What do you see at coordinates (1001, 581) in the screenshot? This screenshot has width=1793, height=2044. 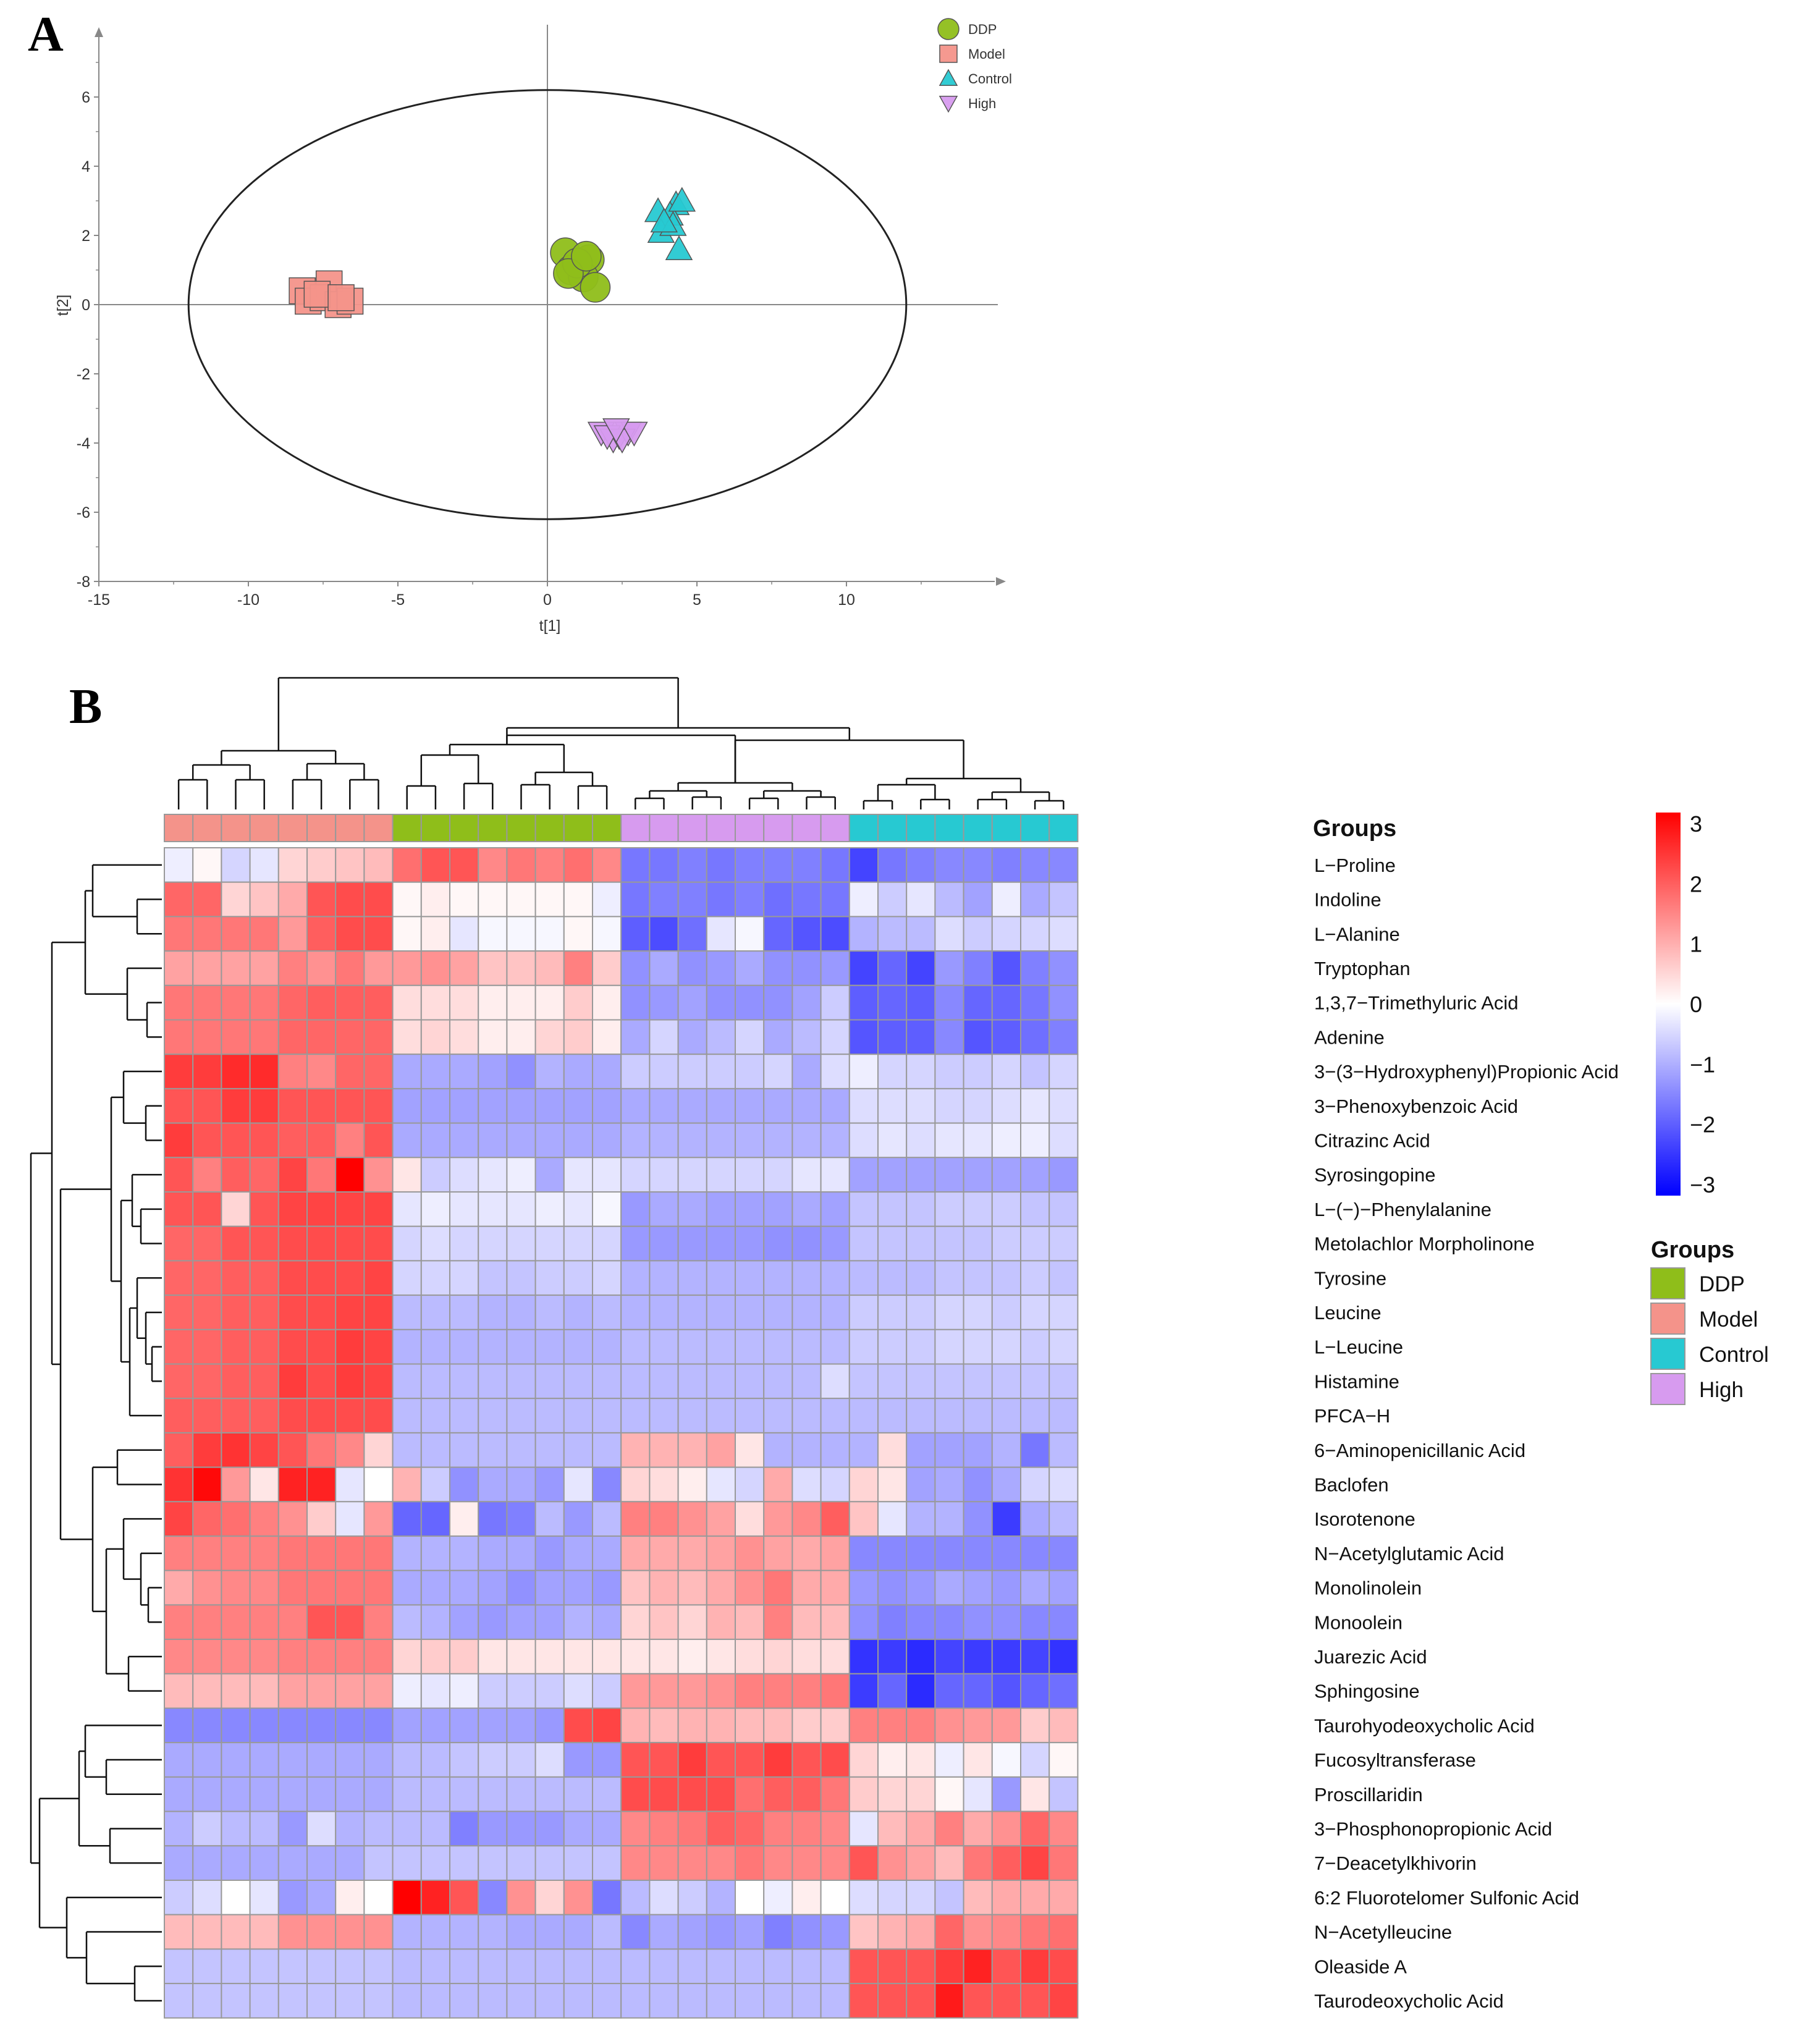 I see `x-axis-arrow` at bounding box center [1001, 581].